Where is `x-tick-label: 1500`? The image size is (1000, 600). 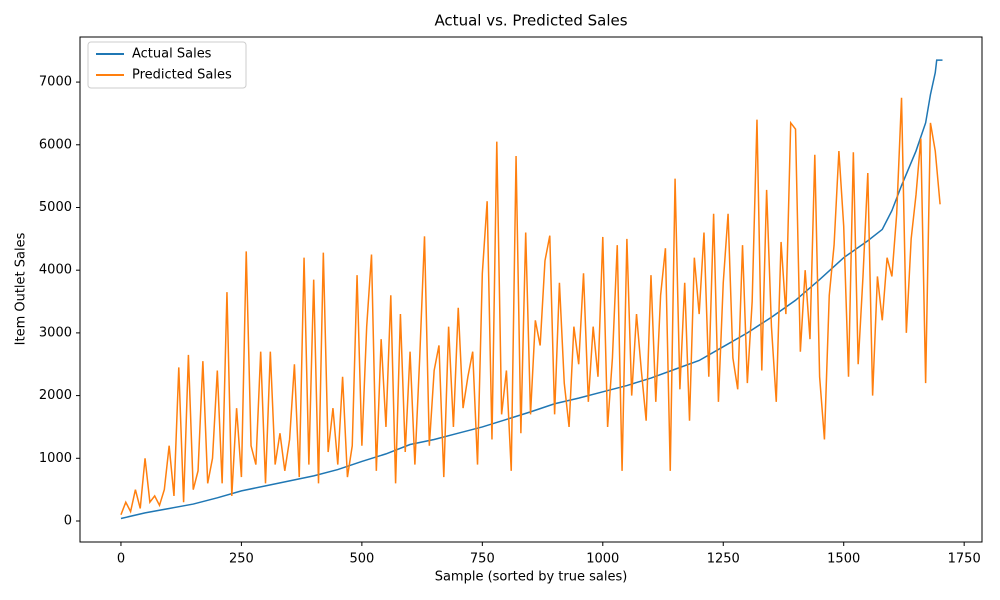
x-tick-label: 1500 is located at coordinates (843, 559).